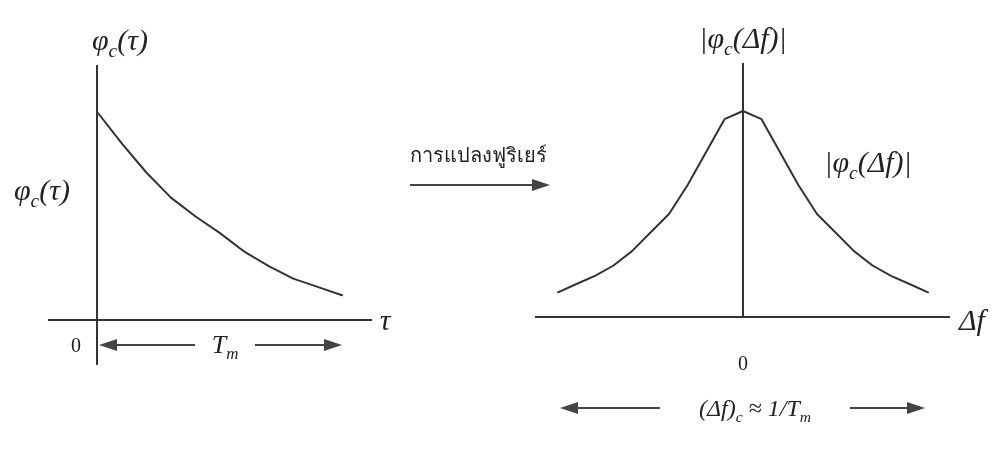 The image size is (1005, 462). What do you see at coordinates (225, 346) in the screenshot?
I see `text: T$_{m}$` at bounding box center [225, 346].